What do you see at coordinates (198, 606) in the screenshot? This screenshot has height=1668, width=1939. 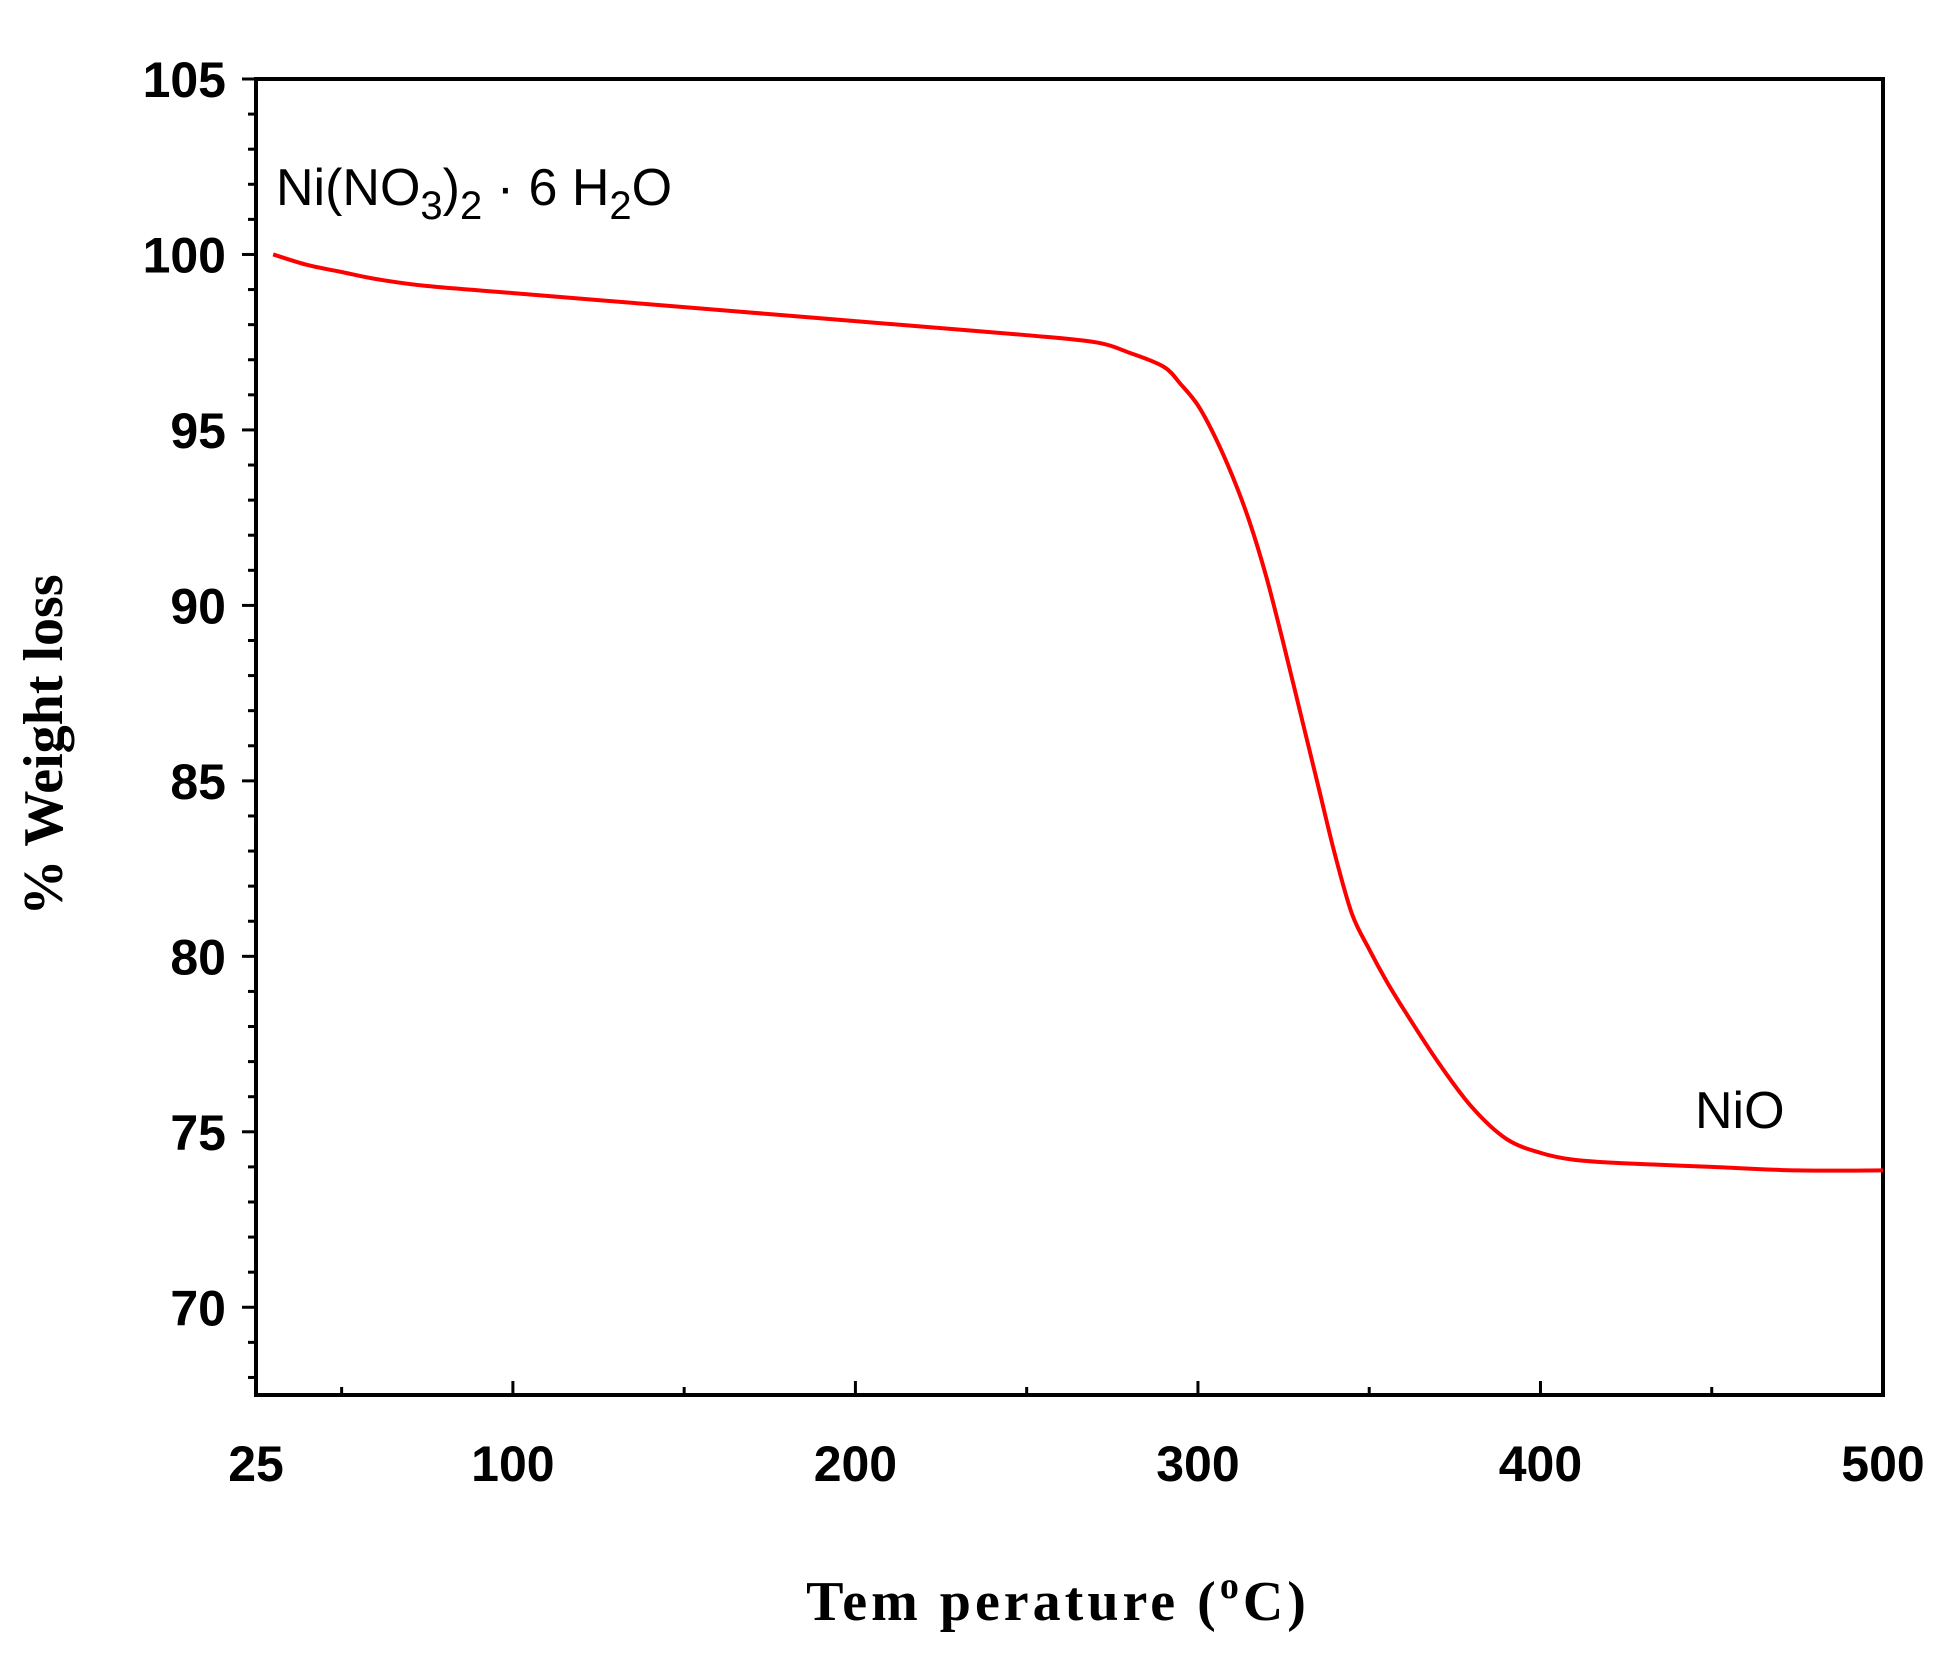 I see `y-tick-label: 90` at bounding box center [198, 606].